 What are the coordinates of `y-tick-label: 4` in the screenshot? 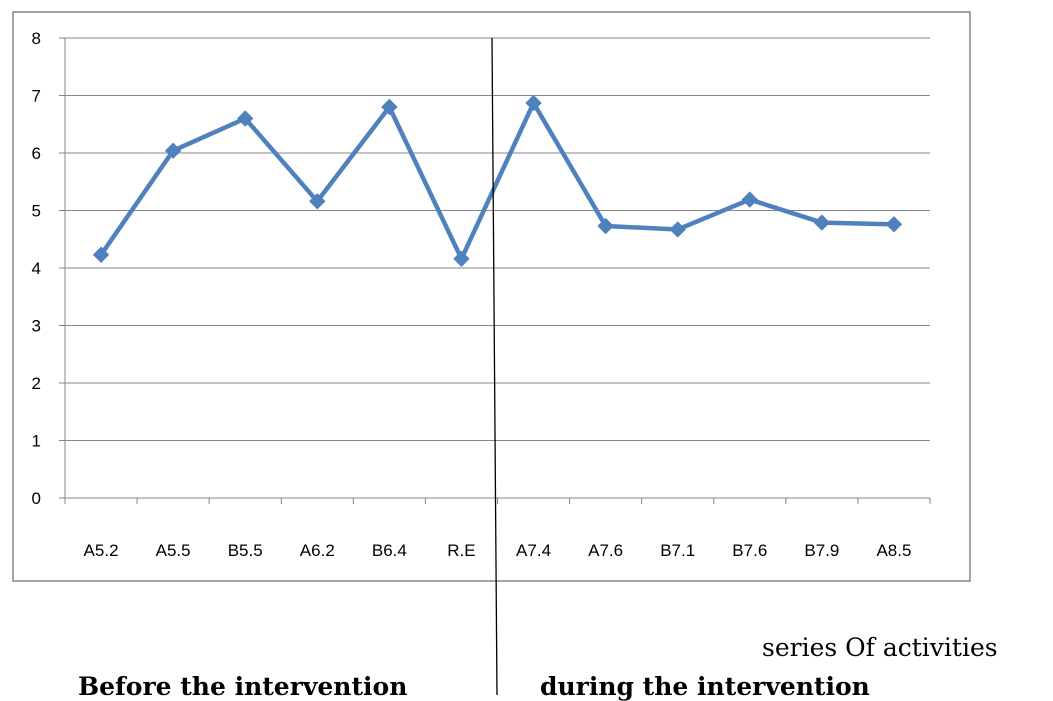 It's located at (36, 268).